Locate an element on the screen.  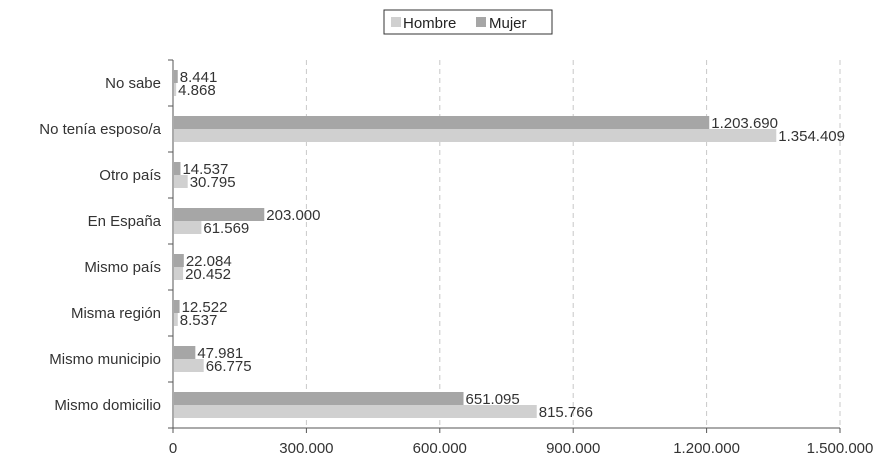
data-label-hombre: 815.766 is located at coordinates (566, 412).